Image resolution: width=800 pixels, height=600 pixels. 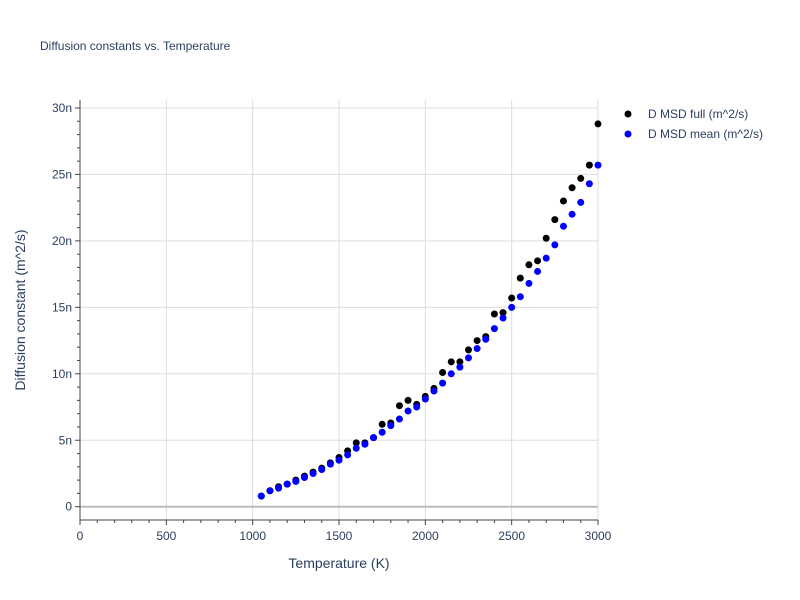 What do you see at coordinates (62, 174) in the screenshot?
I see `y-tick-label: 25n` at bounding box center [62, 174].